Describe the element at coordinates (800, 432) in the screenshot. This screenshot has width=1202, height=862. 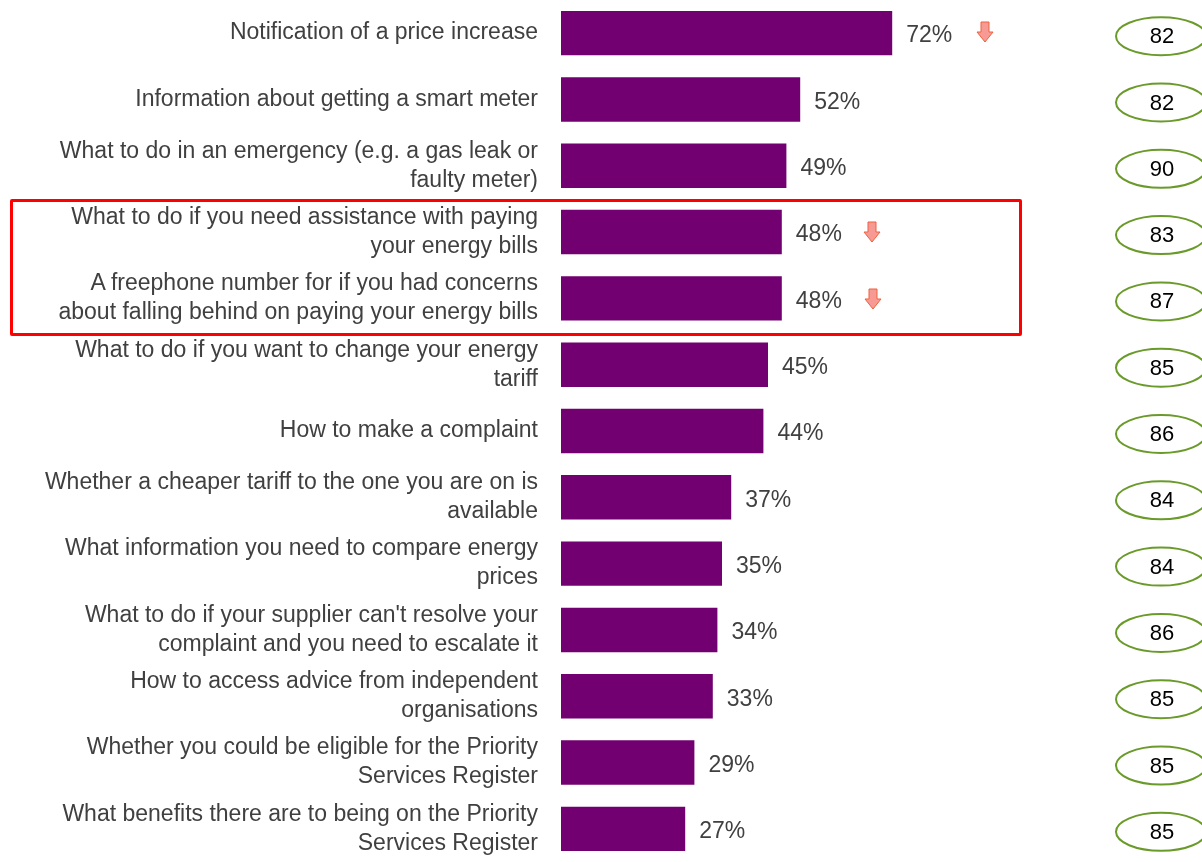
I see `data-label: 44%` at that location.